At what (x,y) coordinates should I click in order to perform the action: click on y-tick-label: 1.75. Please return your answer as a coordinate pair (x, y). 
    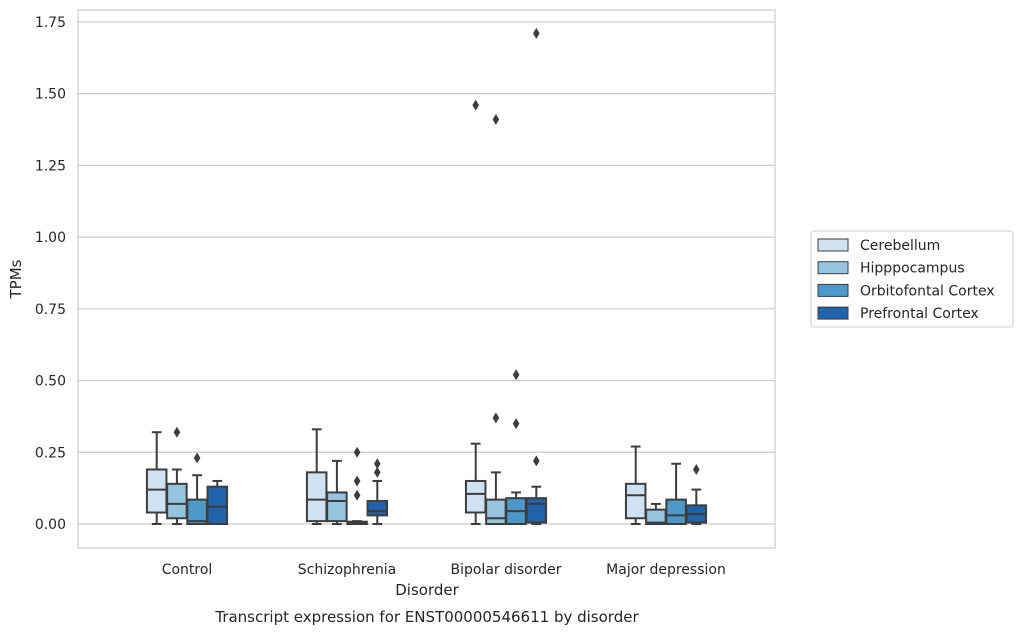
    Looking at the image, I should click on (50, 23).